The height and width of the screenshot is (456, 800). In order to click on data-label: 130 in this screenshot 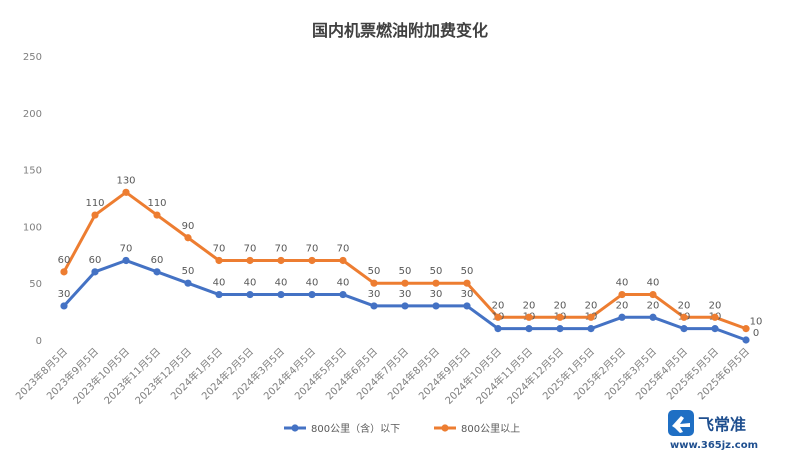, I will do `click(125, 180)`.